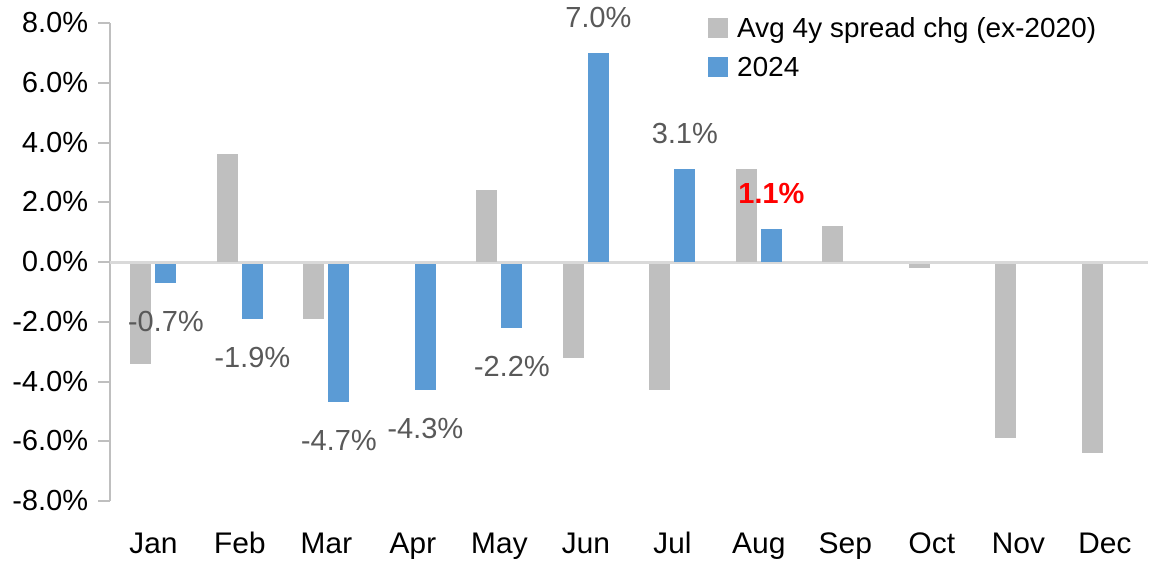 The image size is (1152, 570). Describe the element at coordinates (54, 82) in the screenshot. I see `y-axis-tick-label: 6.0%` at that location.